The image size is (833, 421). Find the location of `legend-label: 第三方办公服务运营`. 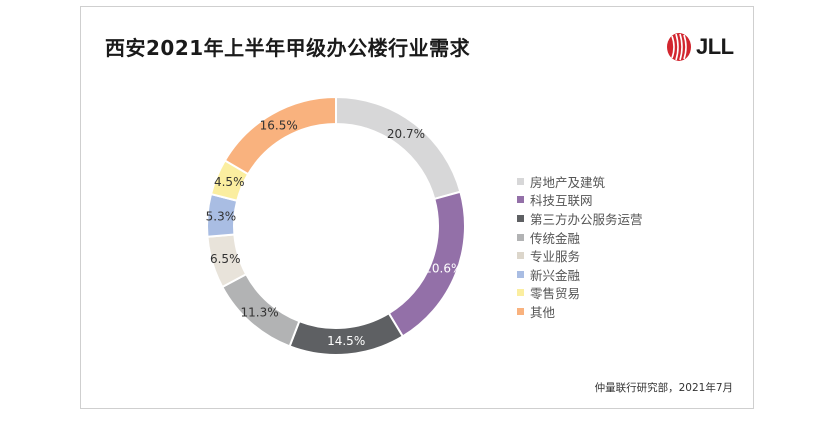

legend-label: 第三方办公服务运营 is located at coordinates (586, 219).